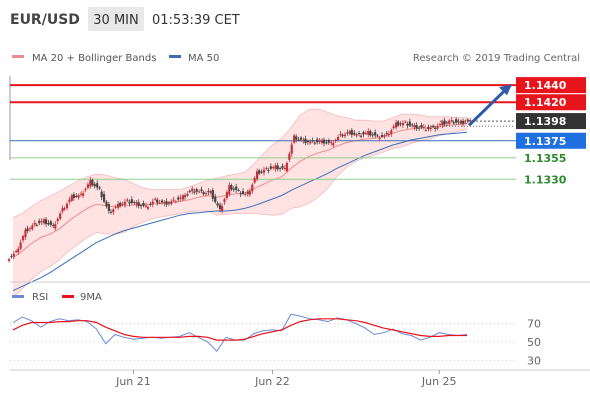 This screenshot has width=590, height=400. I want to click on level-tag-label: 1.1398, so click(545, 121).